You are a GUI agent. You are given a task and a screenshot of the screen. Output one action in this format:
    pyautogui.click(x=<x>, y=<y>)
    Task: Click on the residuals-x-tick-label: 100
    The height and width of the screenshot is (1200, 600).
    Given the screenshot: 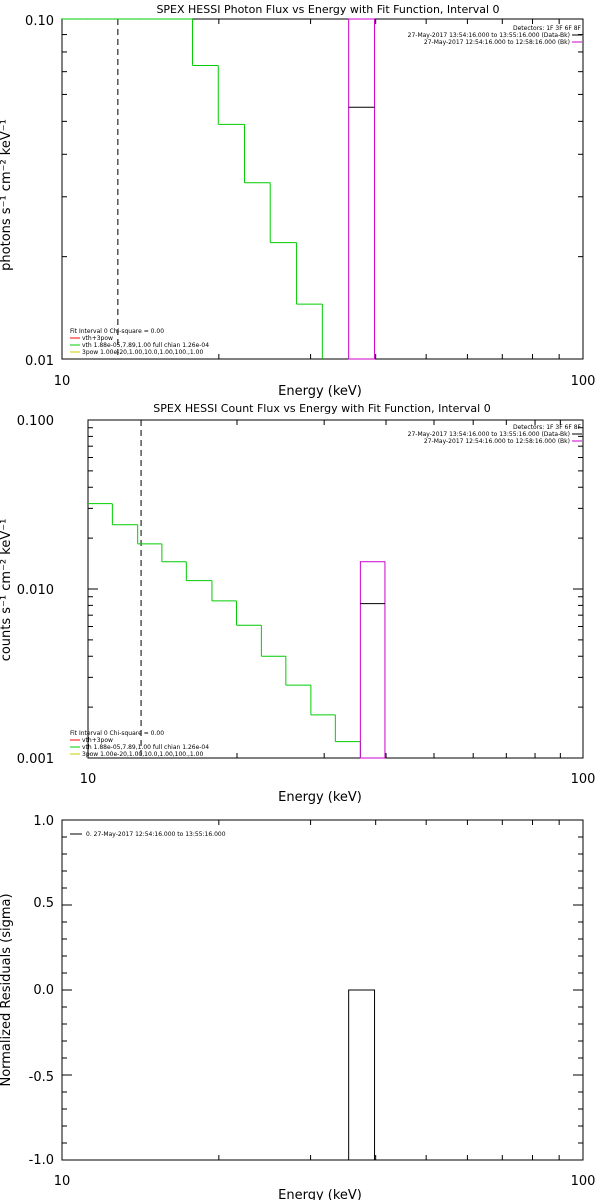 What is the action you would take?
    pyautogui.click(x=583, y=1181)
    